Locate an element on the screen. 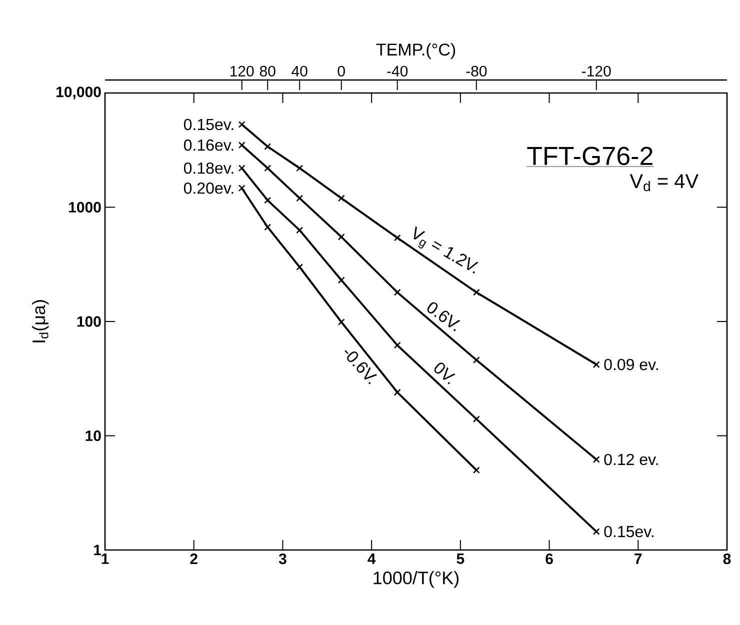 Image resolution: width=740 pixels, height=625 pixels. x-axis-title: 1000/T(°K) is located at coordinates (416, 579).